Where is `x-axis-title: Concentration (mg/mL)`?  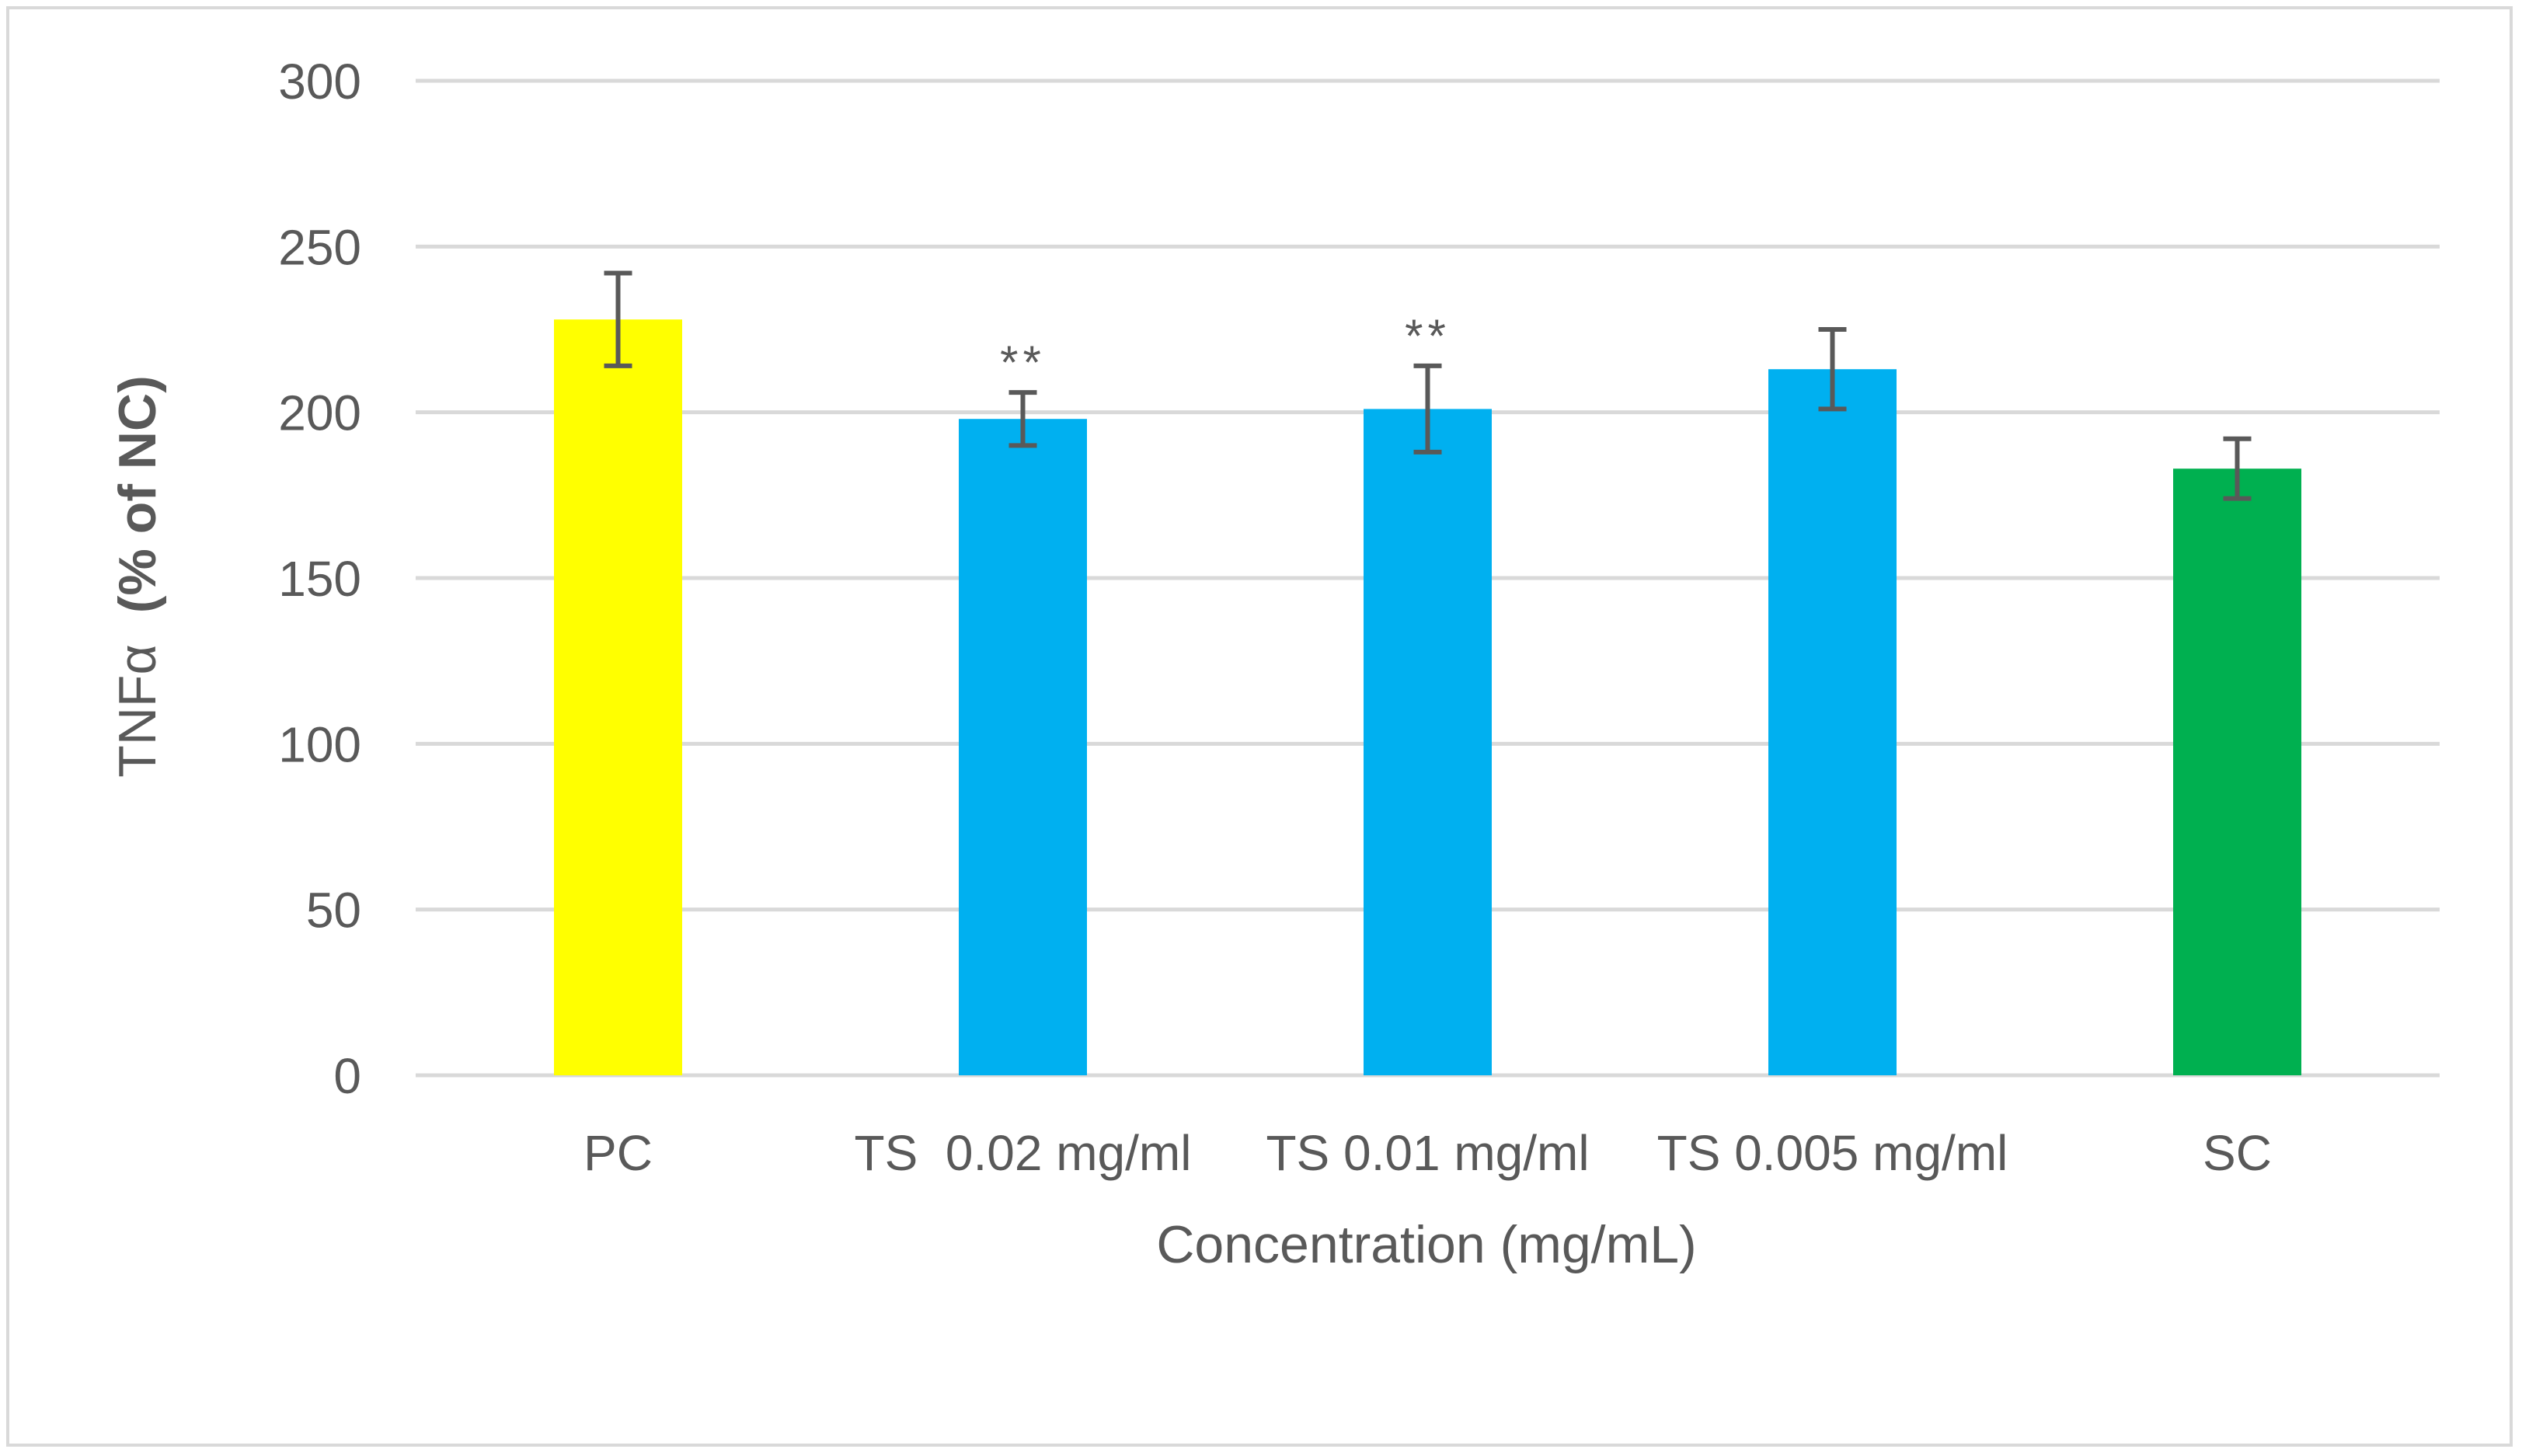
x-axis-title: Concentration (mg/mL) is located at coordinates (1426, 1244).